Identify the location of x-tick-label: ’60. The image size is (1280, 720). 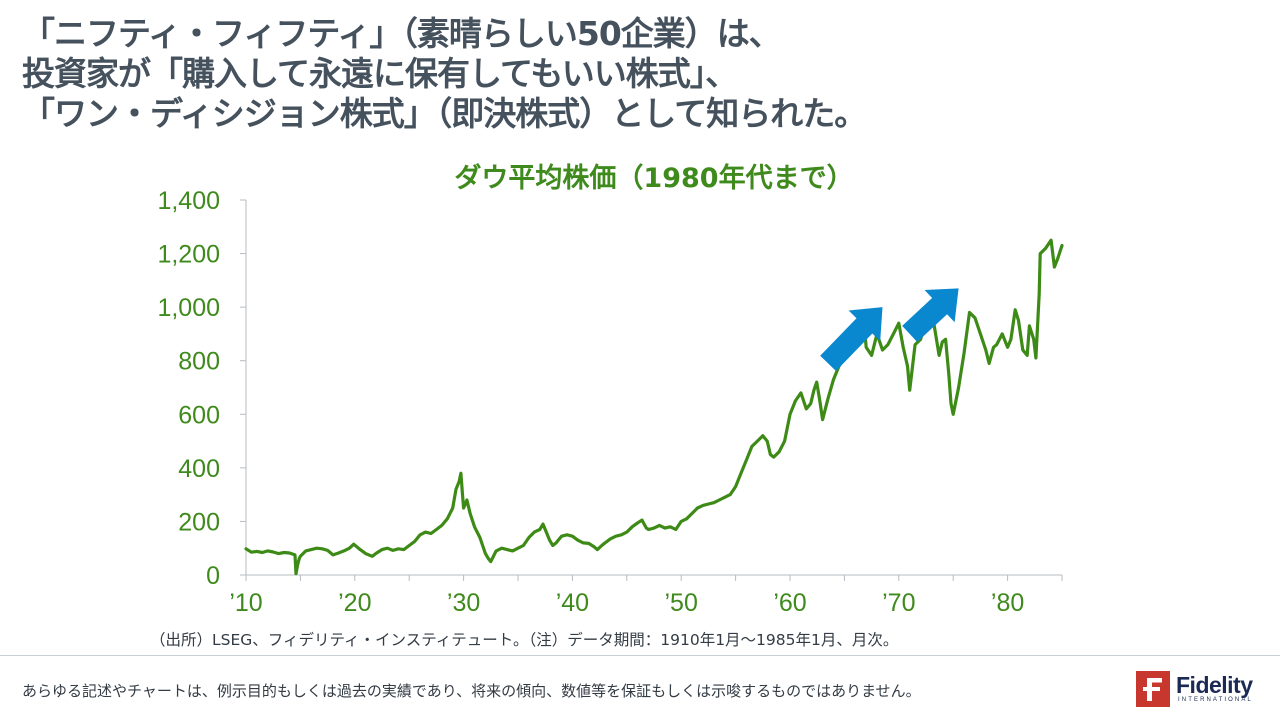
(789, 603).